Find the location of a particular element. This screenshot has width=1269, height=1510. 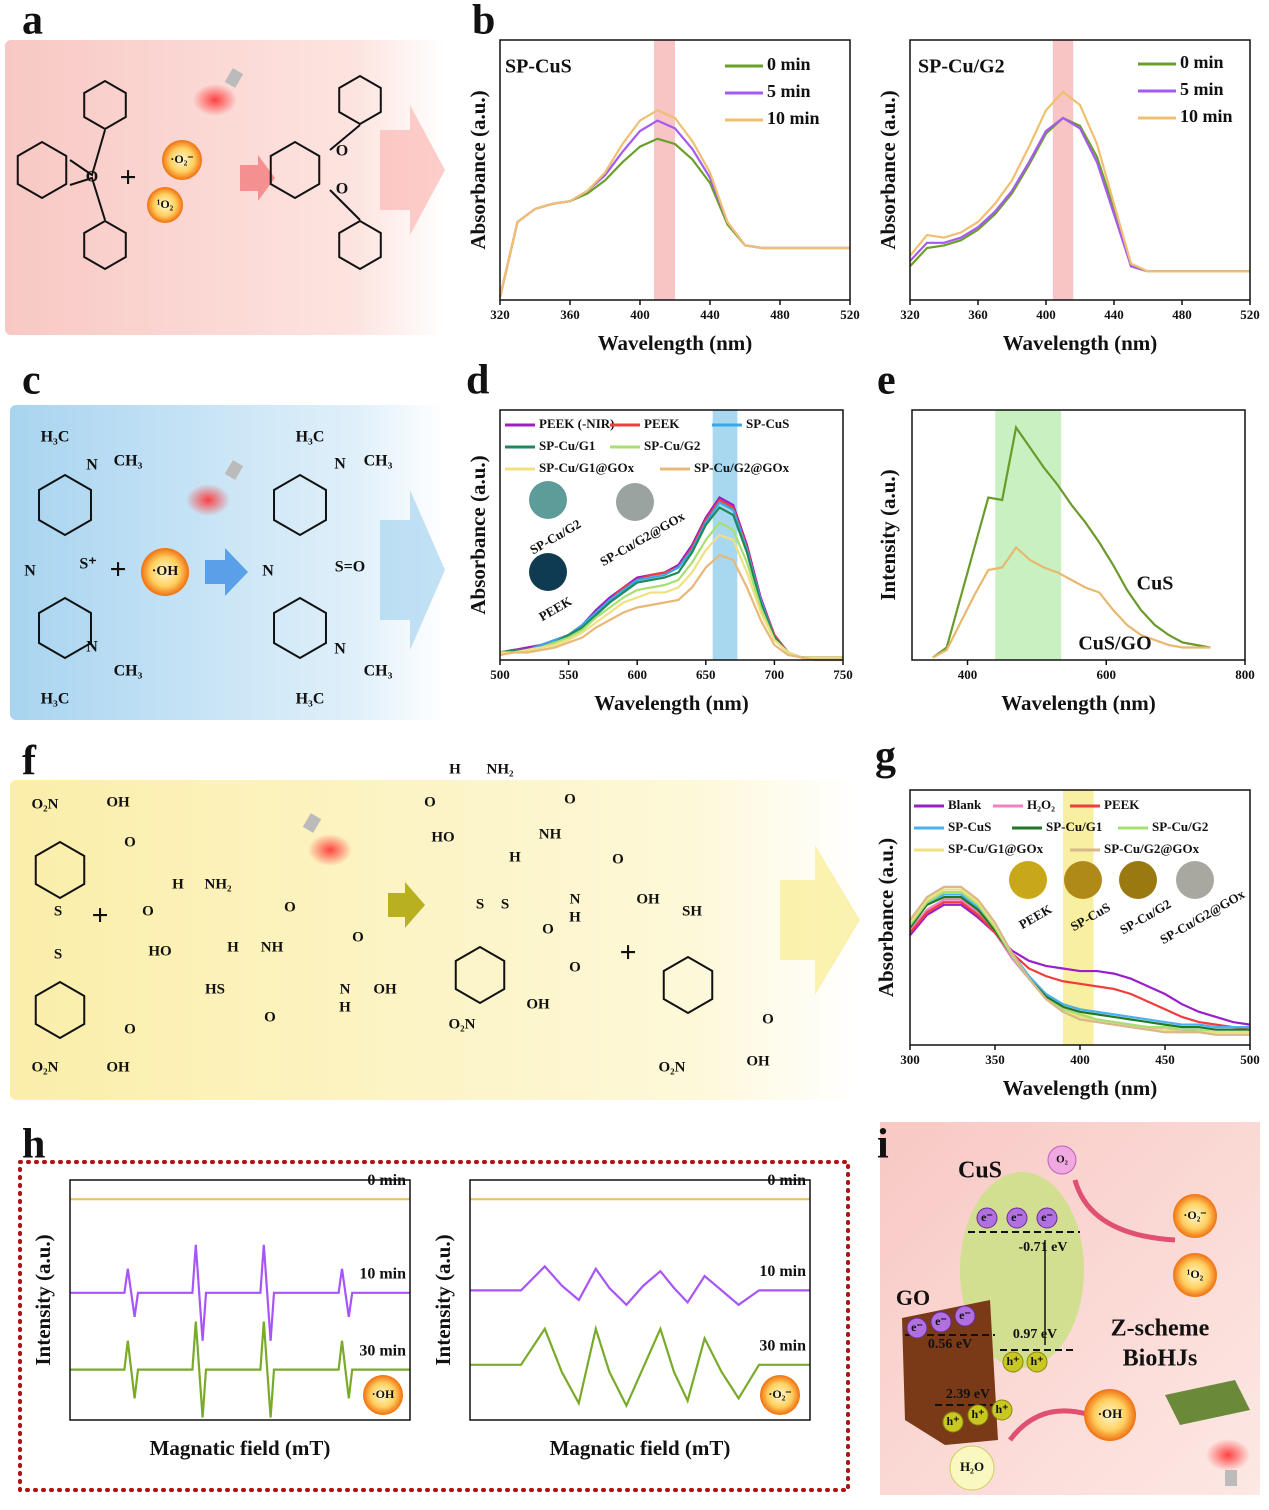

panel-h-border is located at coordinates (434, 1326).